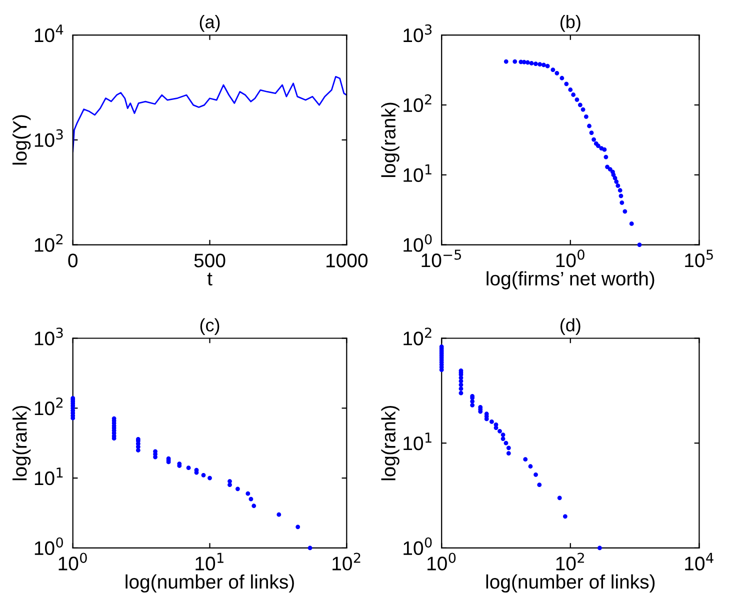 The image size is (736, 615). Describe the element at coordinates (210, 261) in the screenshot. I see `x-tick-label: 500` at that location.